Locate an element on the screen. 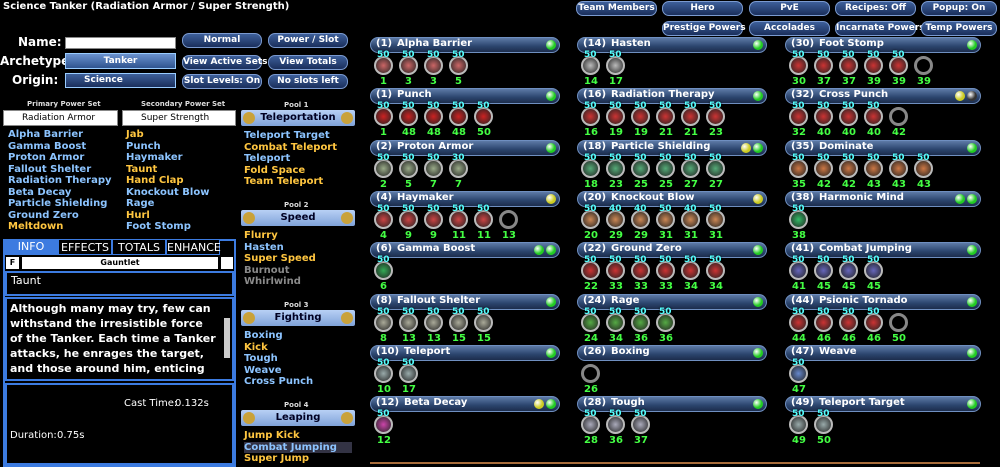  power-option: Rage is located at coordinates (140, 203).